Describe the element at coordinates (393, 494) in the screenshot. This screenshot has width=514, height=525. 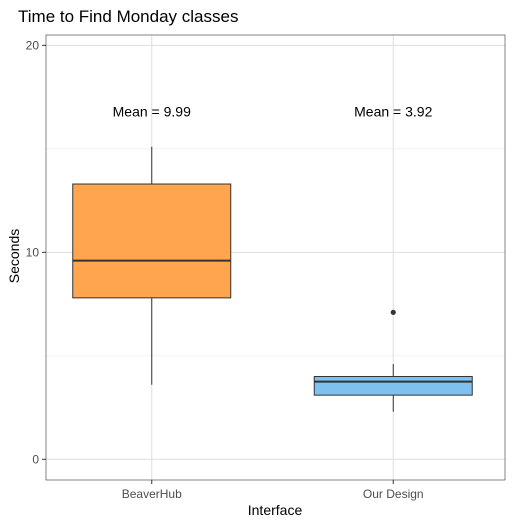
I see `x-tick-label: Our Design` at that location.